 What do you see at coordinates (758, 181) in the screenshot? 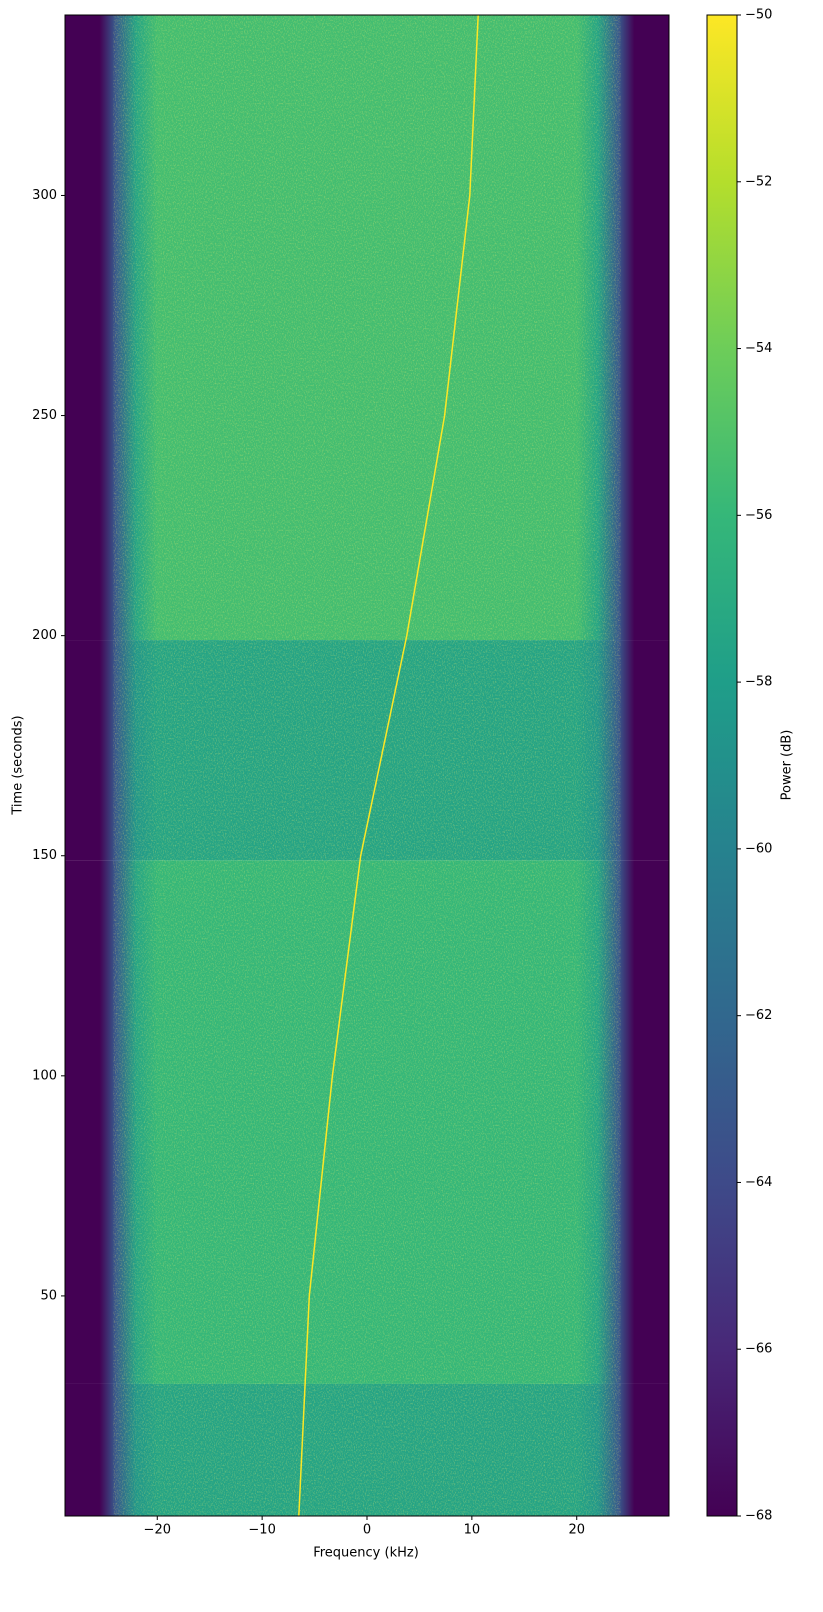
I see `colorbar-tick-label: −52` at bounding box center [758, 181].